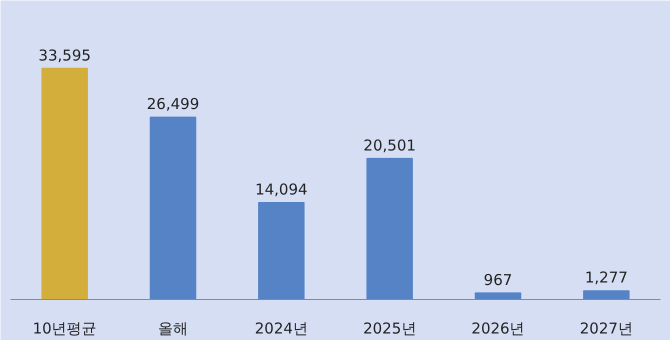 Image resolution: width=670 pixels, height=340 pixels. I want to click on x-tick-label: 올해, so click(173, 329).